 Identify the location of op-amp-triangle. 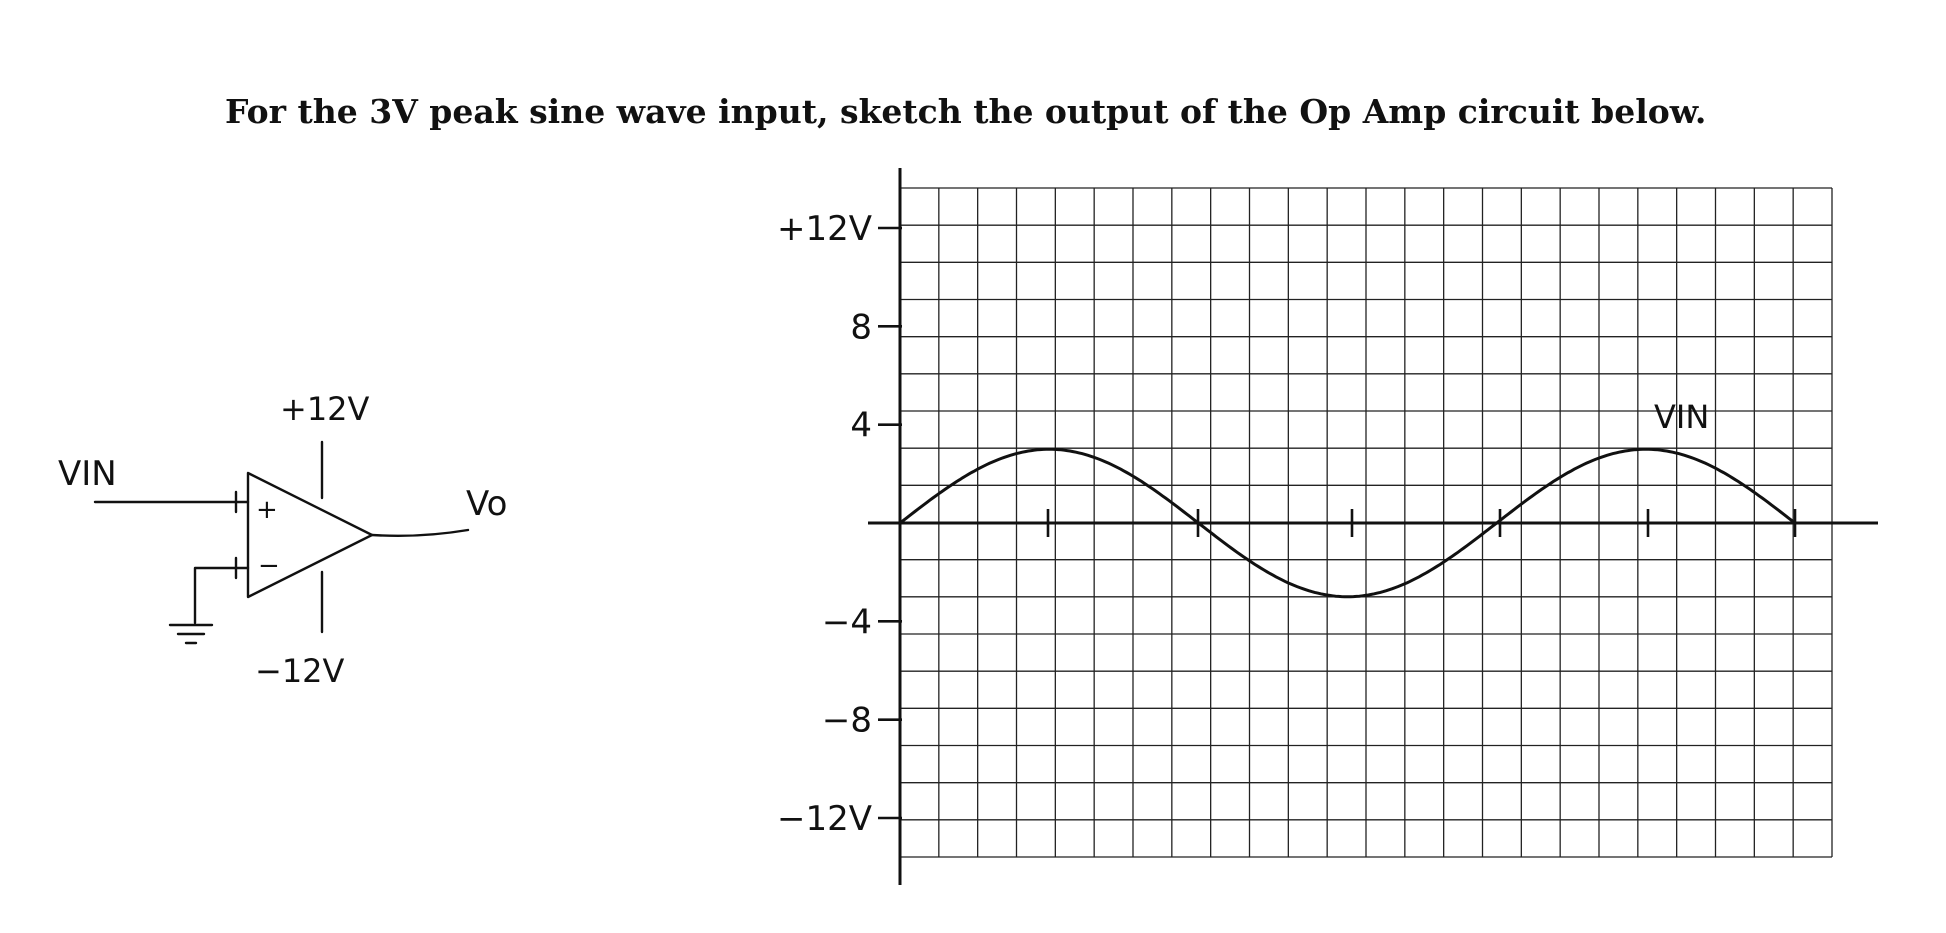
(310, 535).